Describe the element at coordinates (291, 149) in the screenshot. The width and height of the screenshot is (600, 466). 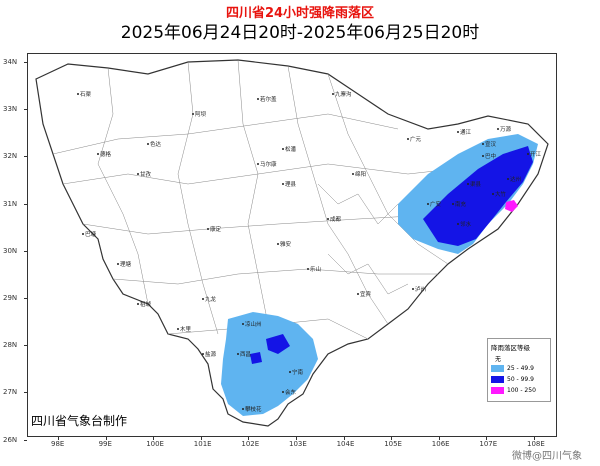
I see `city-label: 松潘` at that location.